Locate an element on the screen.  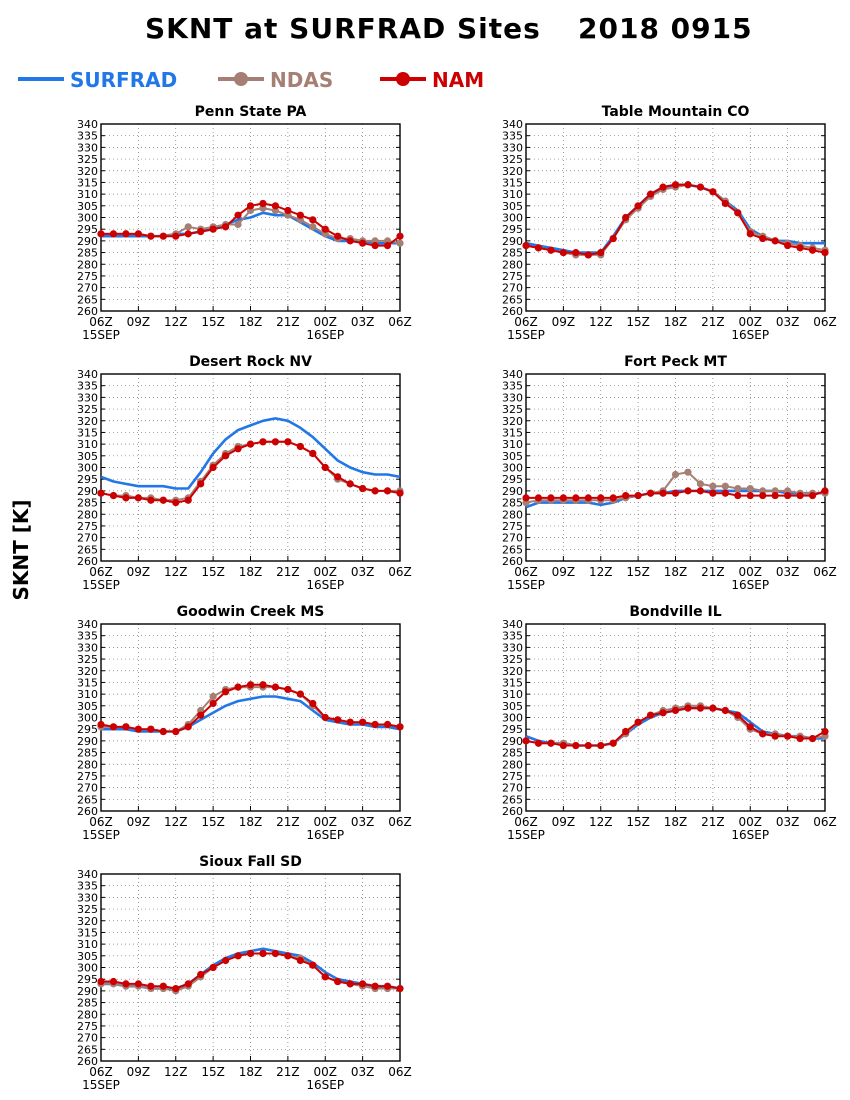
series-line is located at coordinates (251, 714).